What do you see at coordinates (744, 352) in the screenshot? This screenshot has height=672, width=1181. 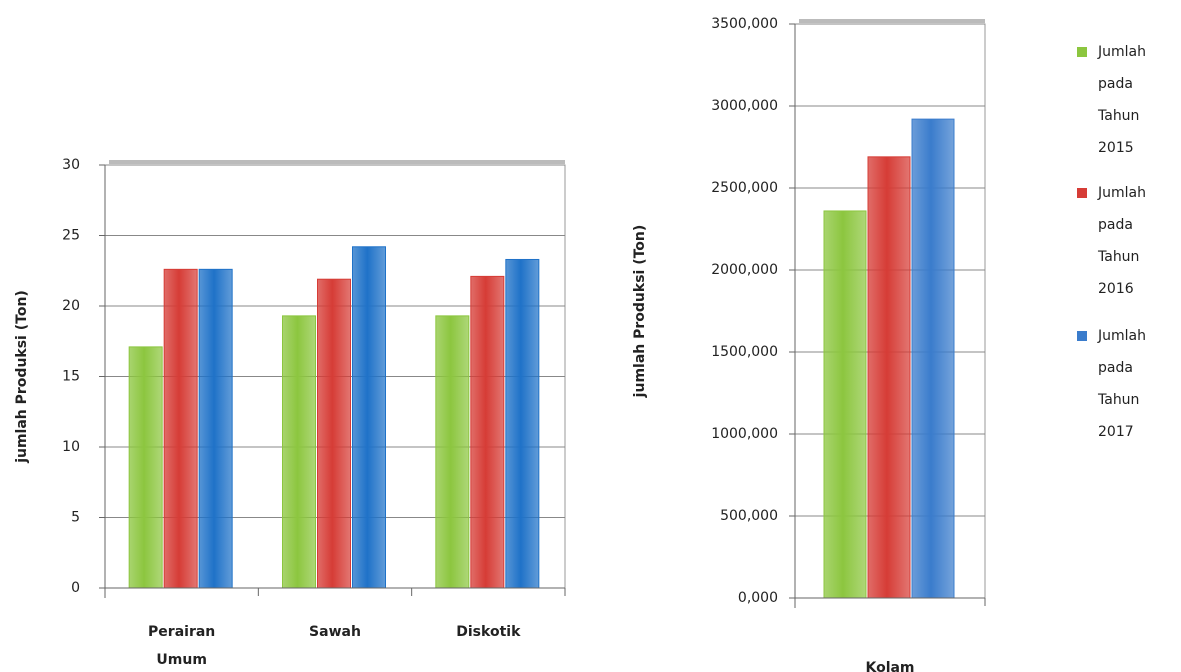 I see `y-tick-label: 1500,000` at bounding box center [744, 352].